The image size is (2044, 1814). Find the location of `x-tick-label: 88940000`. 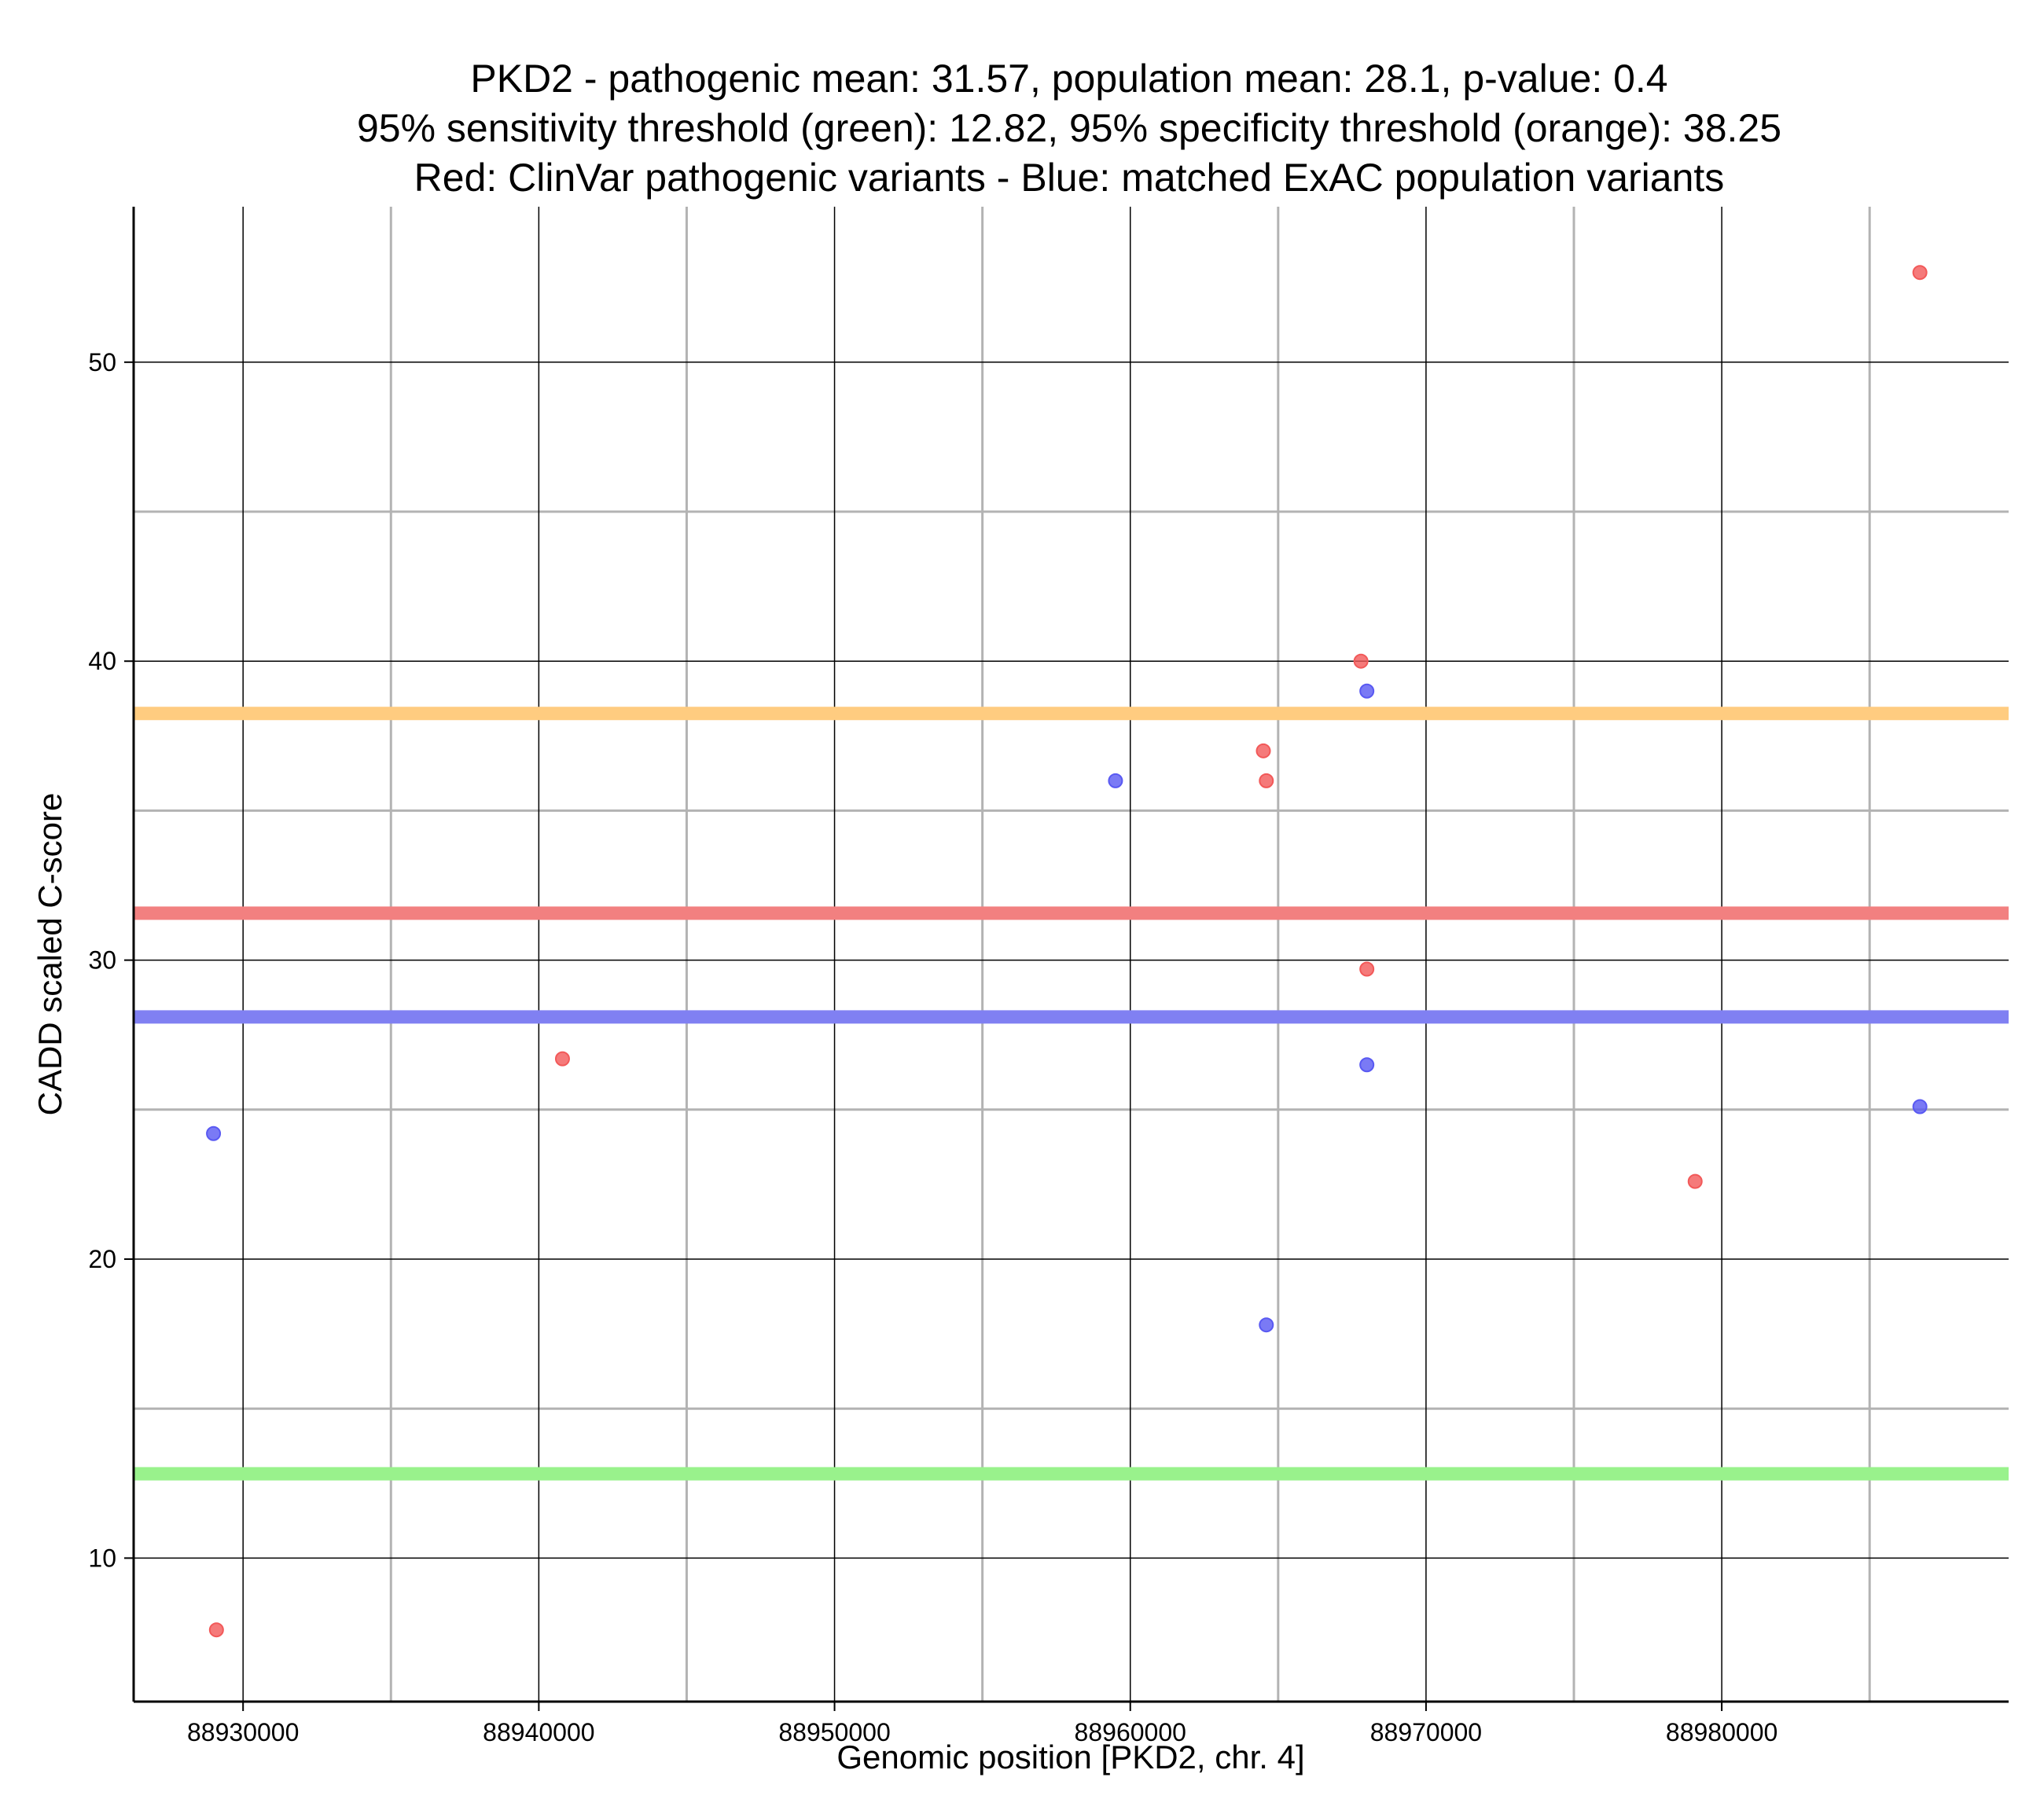

x-tick-label: 88940000 is located at coordinates (539, 1732).